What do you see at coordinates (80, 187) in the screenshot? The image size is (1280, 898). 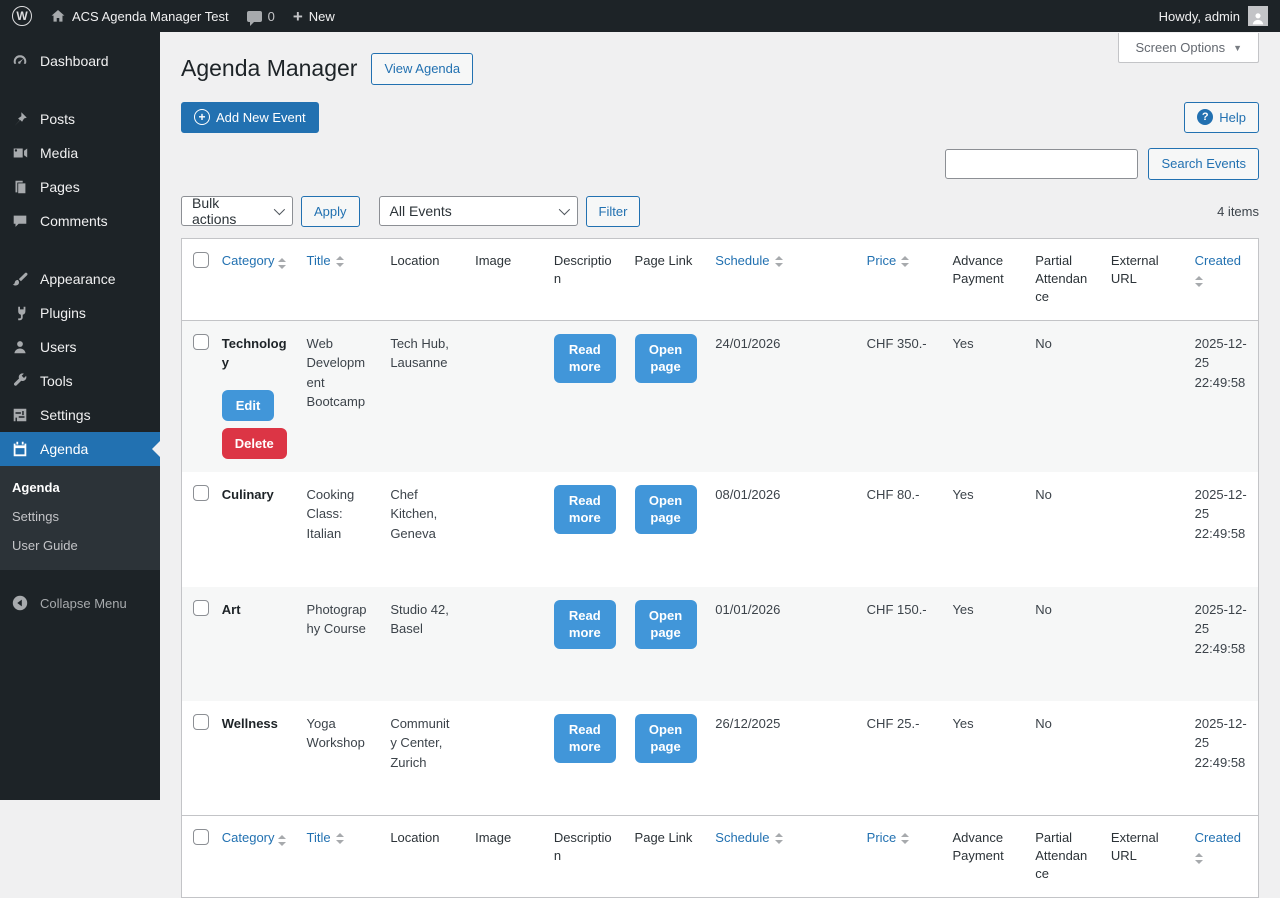 I see `sidebar-item-pages: Pages` at bounding box center [80, 187].